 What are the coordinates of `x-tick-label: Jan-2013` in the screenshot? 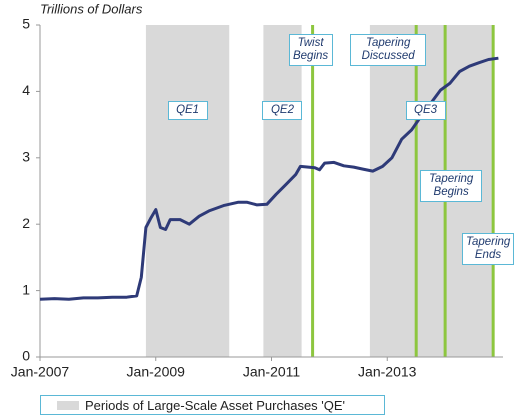 It's located at (387, 372).